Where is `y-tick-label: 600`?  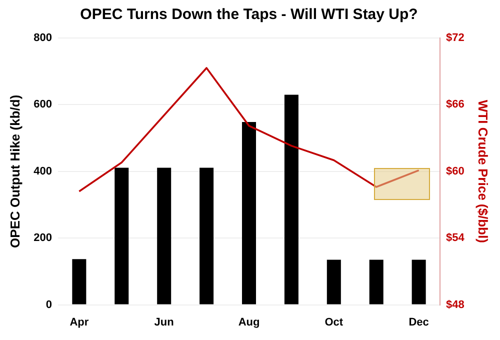
y-tick-label: 600 is located at coordinates (43, 104).